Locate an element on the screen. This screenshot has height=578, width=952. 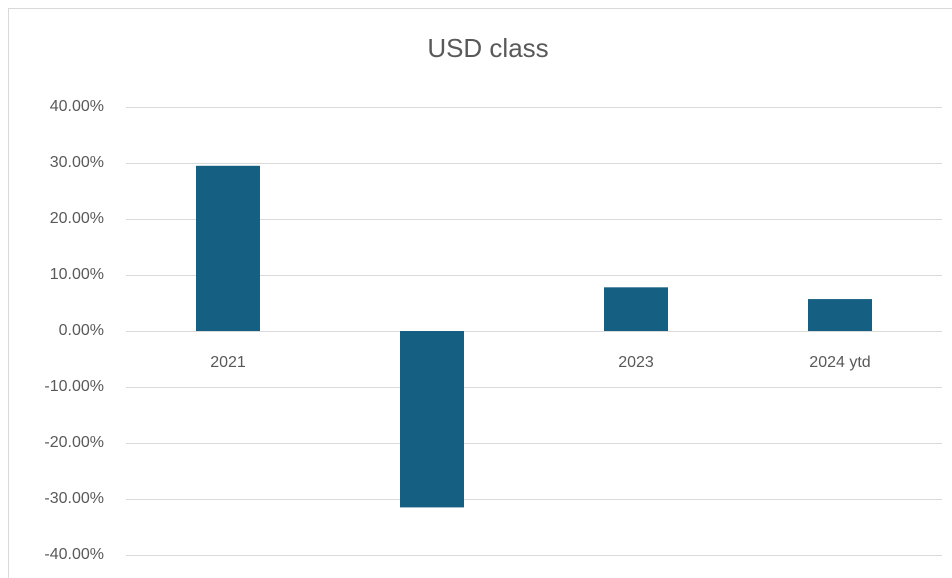
y-tick-label: 30.00% is located at coordinates (77, 162).